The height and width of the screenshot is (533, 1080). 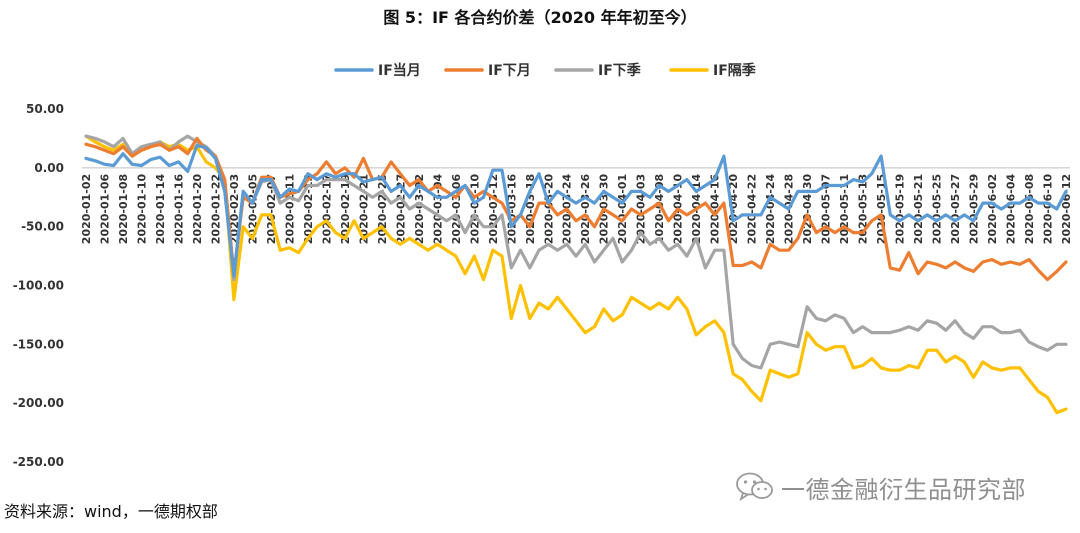 I want to click on y-tick-label: 0.00, so click(x=49, y=168).